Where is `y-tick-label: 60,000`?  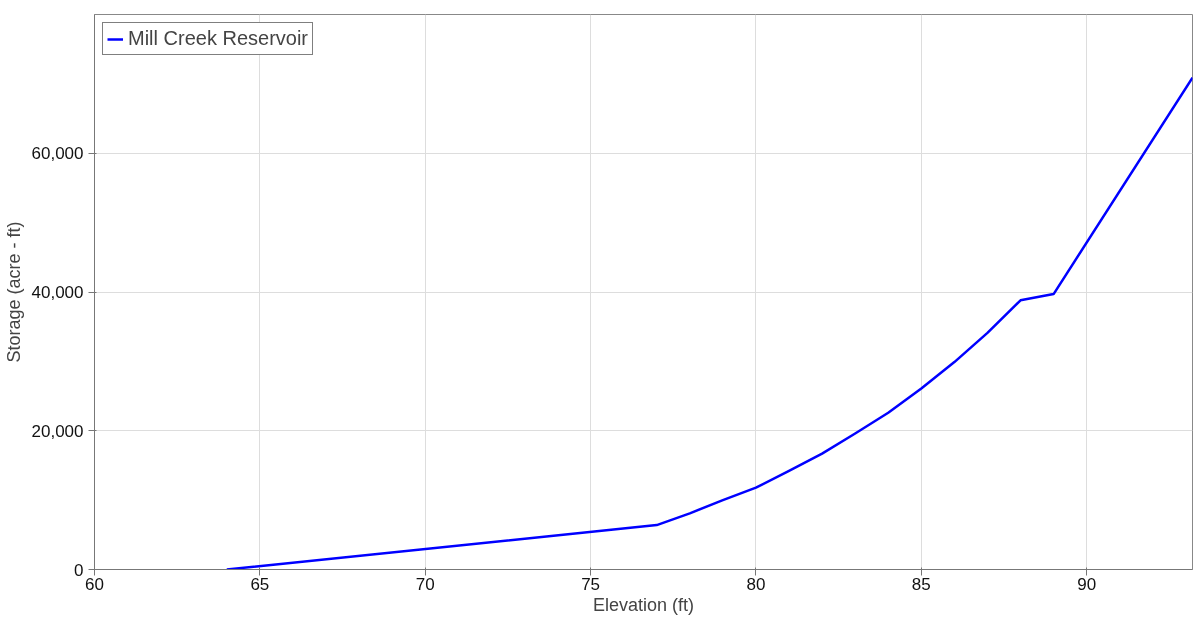 y-tick-label: 60,000 is located at coordinates (57, 154).